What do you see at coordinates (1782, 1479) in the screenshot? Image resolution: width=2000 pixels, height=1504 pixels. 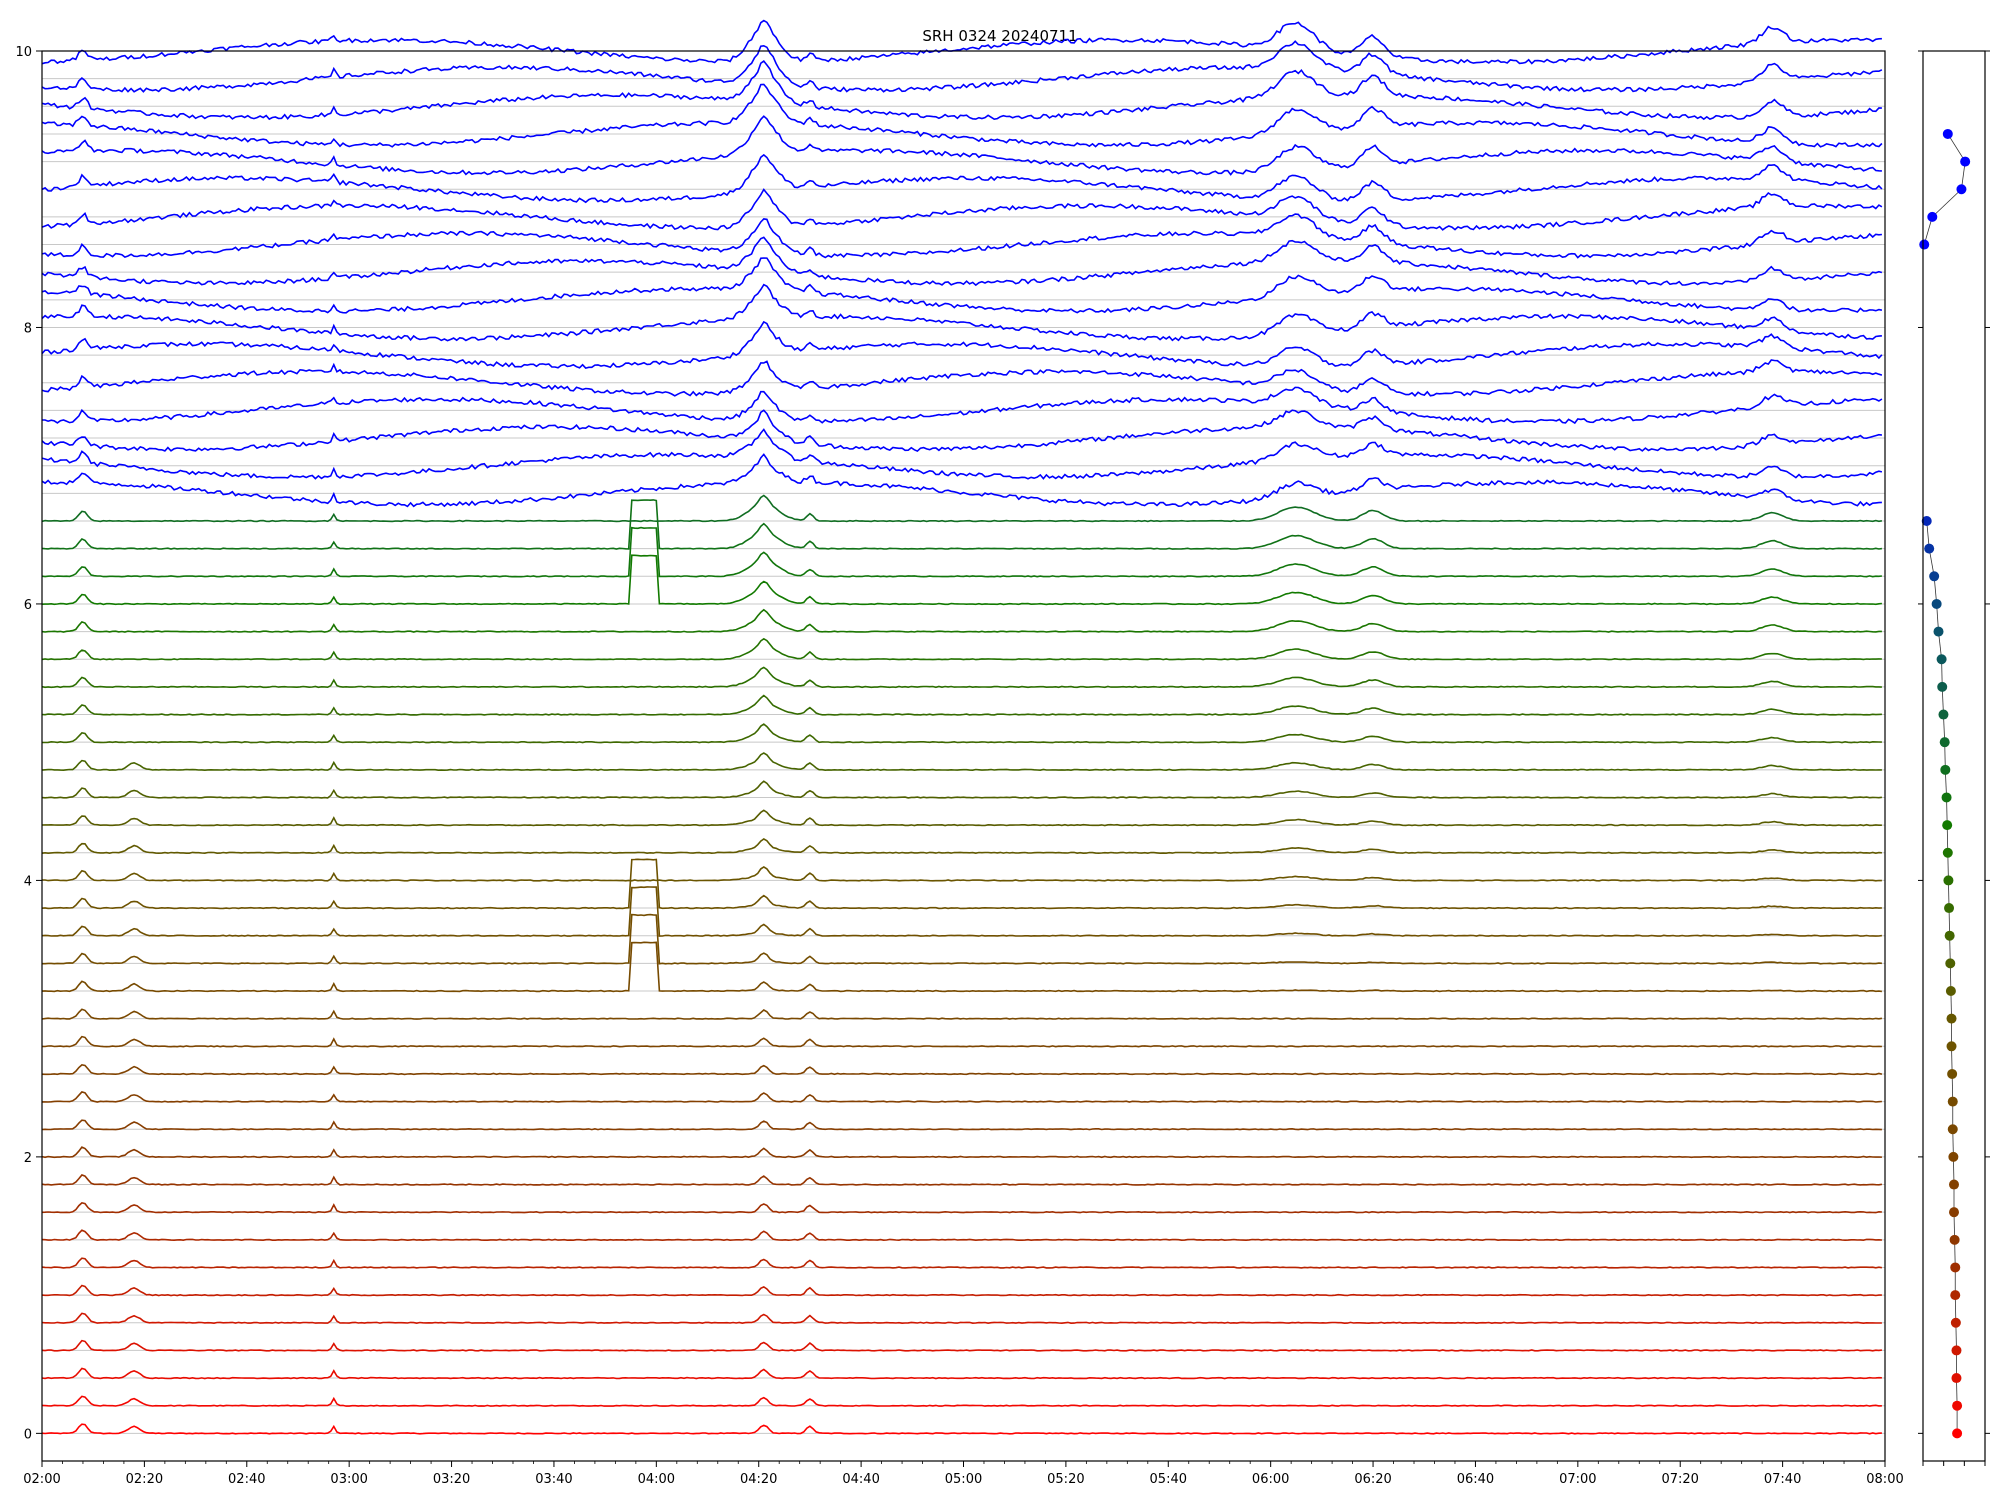 I see `x-tick-label: 07:40` at bounding box center [1782, 1479].